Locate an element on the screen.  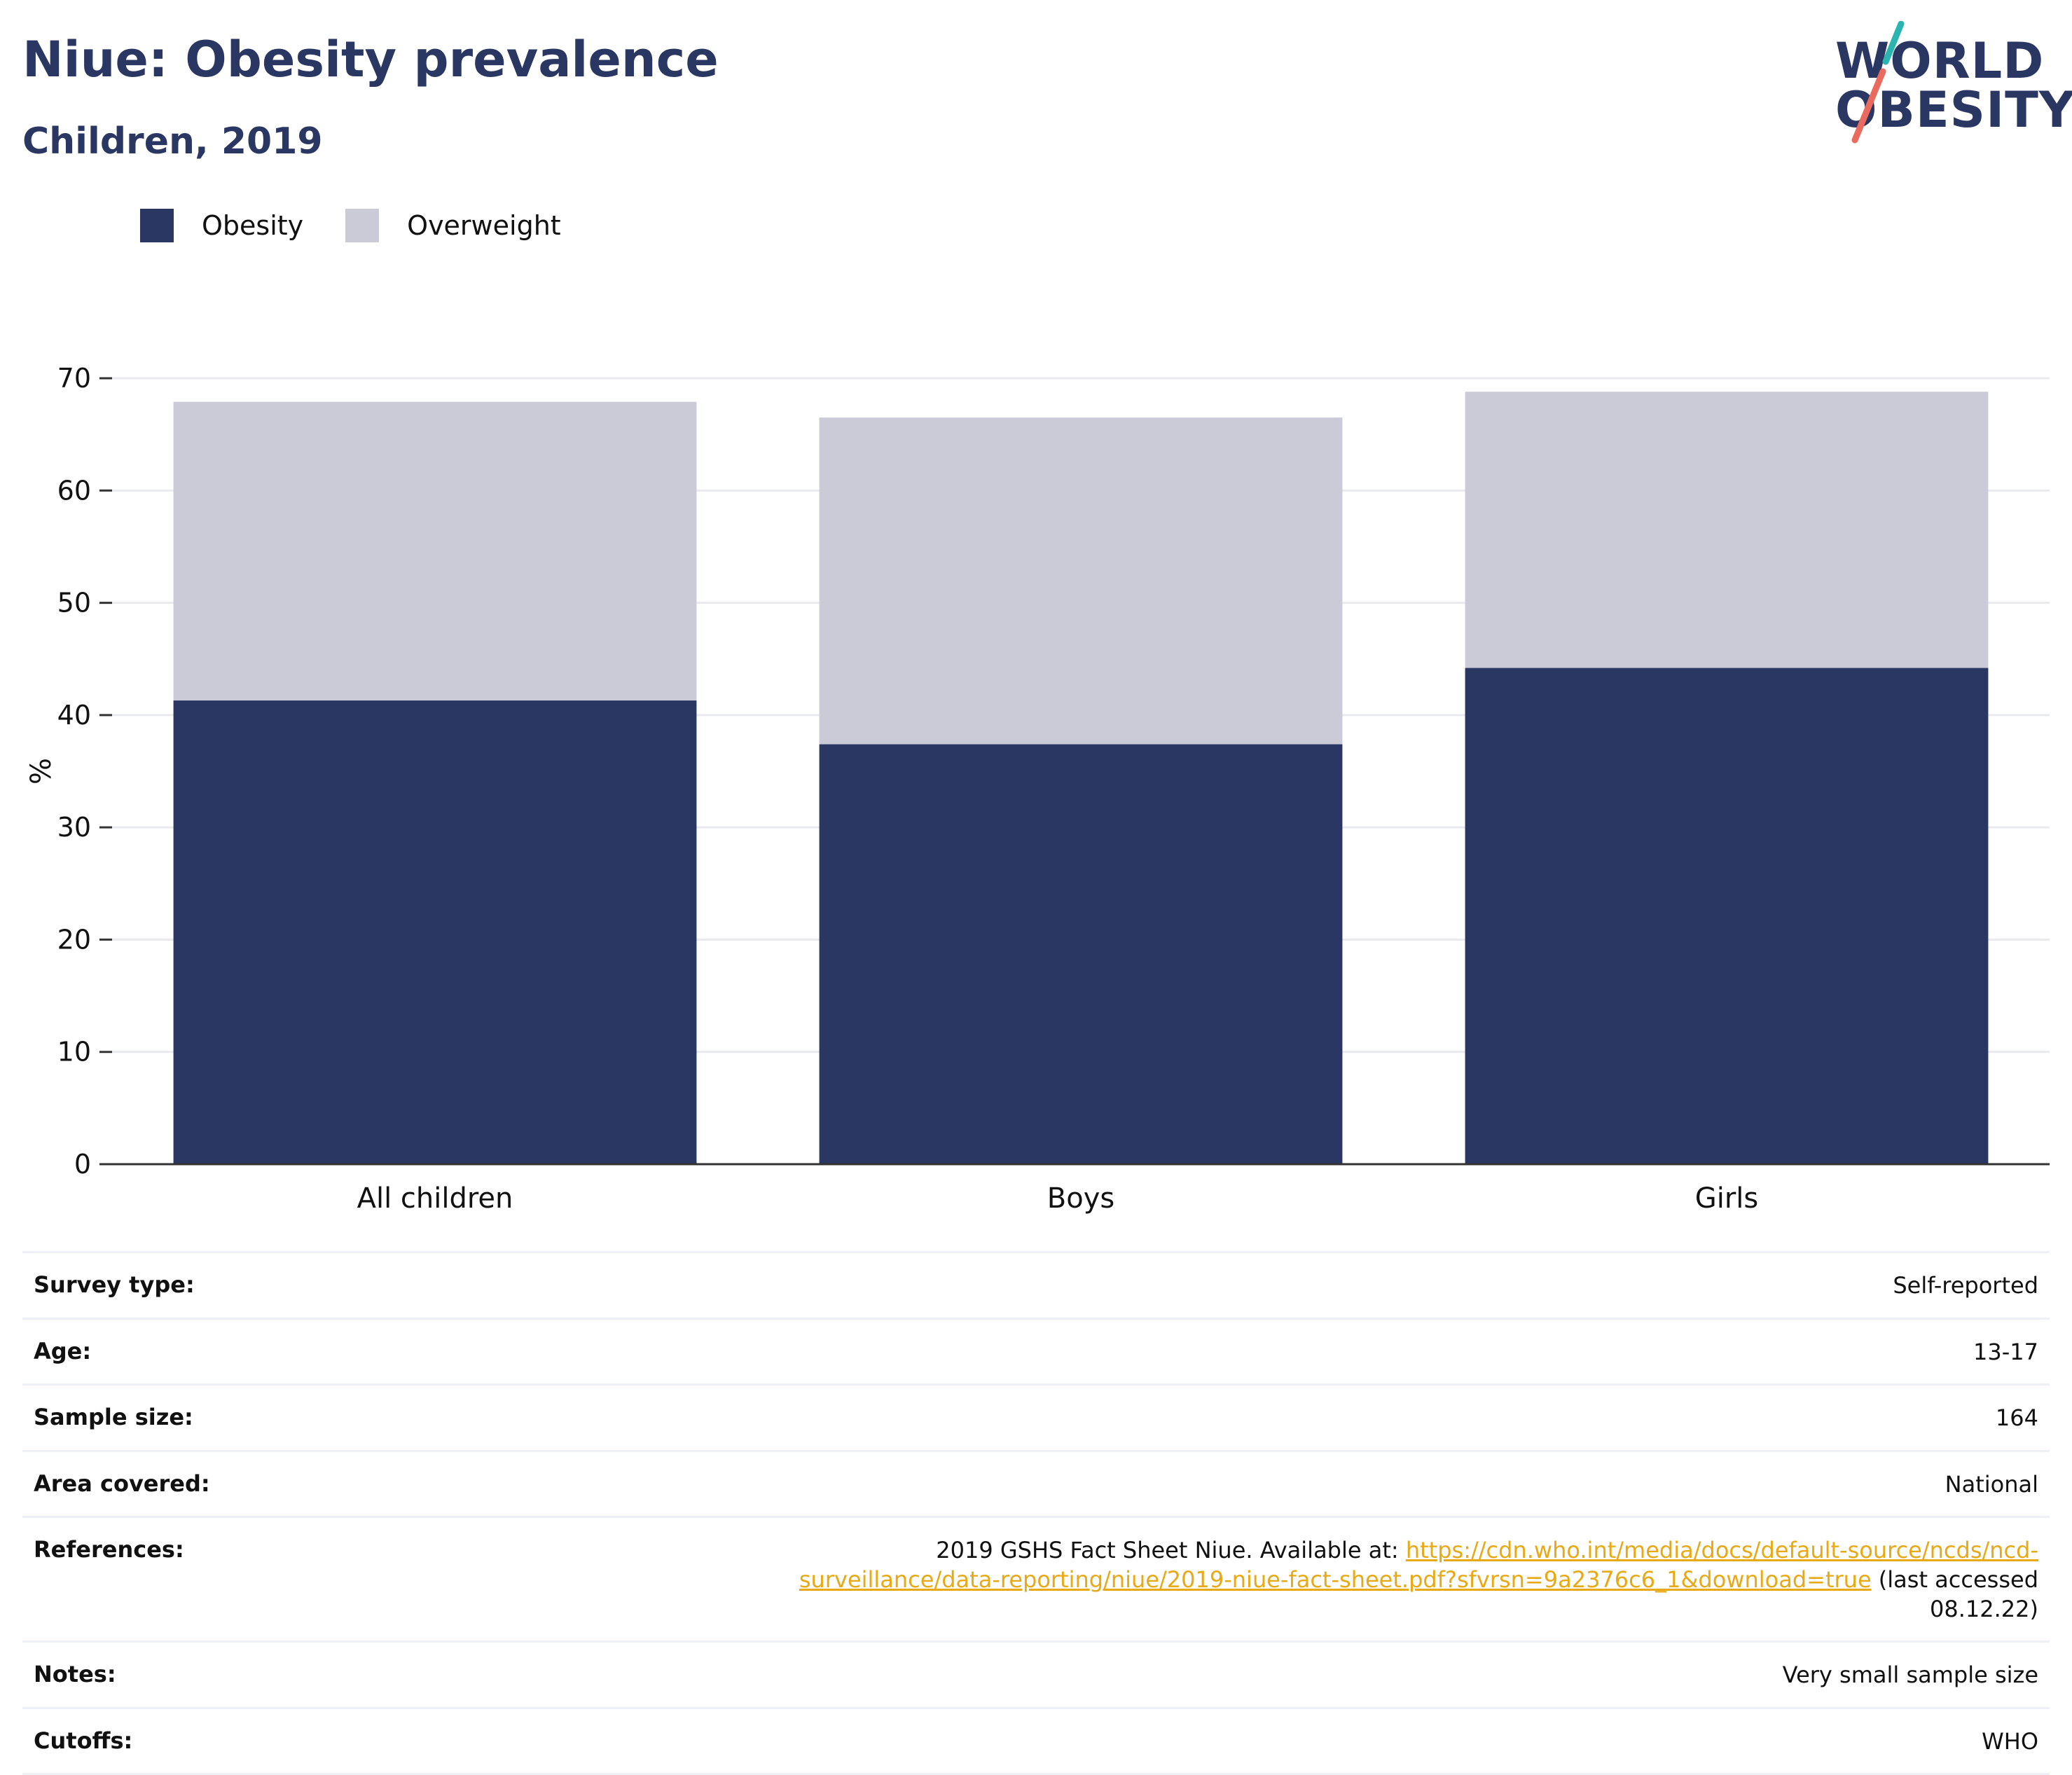
info-value: National is located at coordinates (1992, 1484).